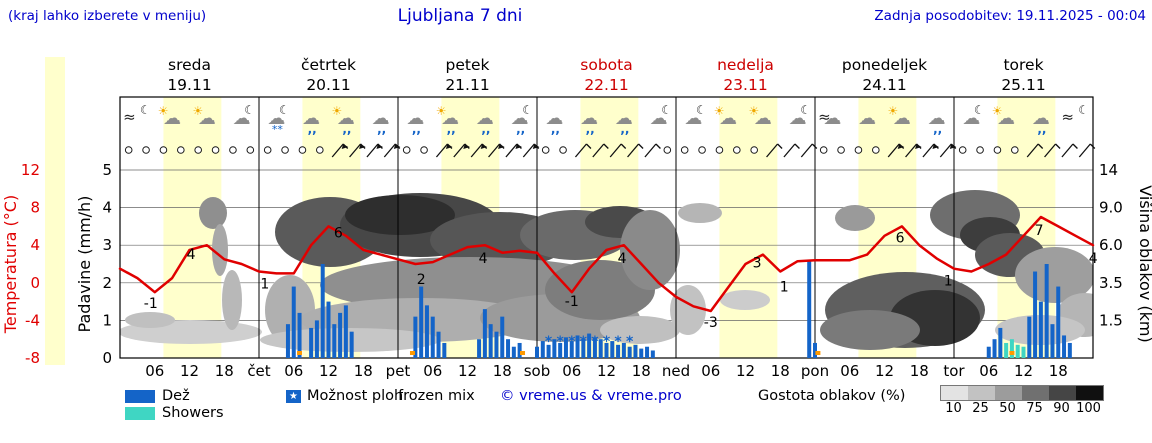 Image resolution: width=1152 pixels, height=443 pixels. What do you see at coordinates (829, 118) in the screenshot?
I see `weather-icon: ≈☁` at bounding box center [829, 118].